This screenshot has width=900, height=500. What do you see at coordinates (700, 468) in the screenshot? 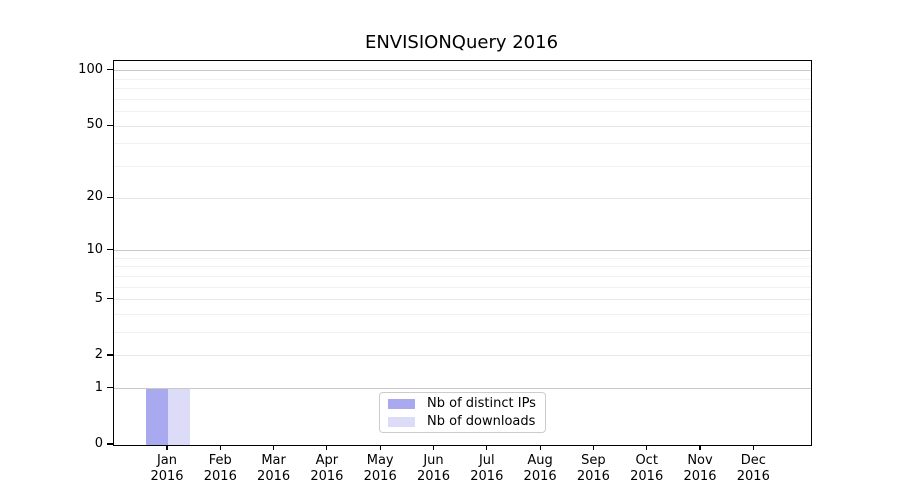
I see `x-tick-label: Nov 2016` at bounding box center [700, 468].